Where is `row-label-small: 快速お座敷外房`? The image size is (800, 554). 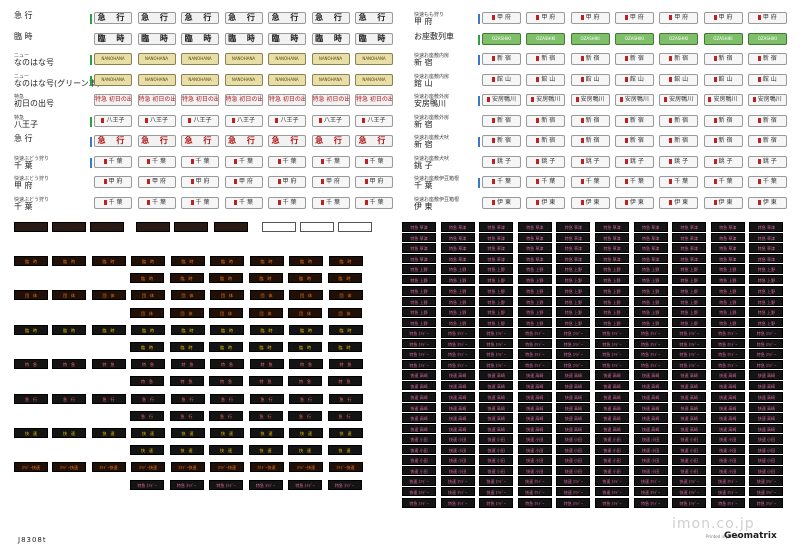 row-label-small: 快速お座敷外房 is located at coordinates (432, 97).